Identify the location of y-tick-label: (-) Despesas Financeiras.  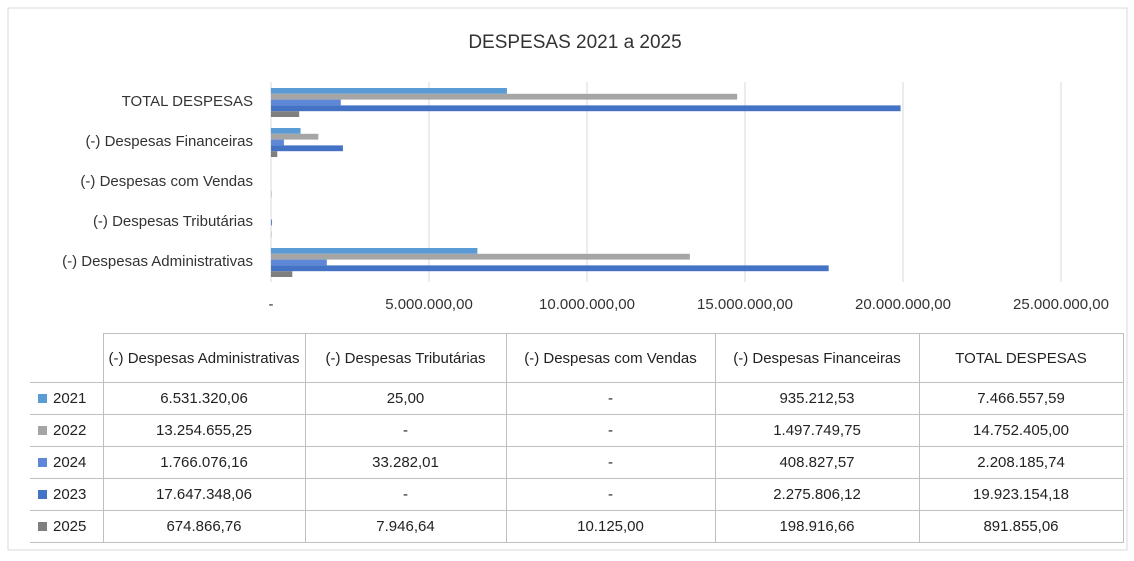
(169, 141).